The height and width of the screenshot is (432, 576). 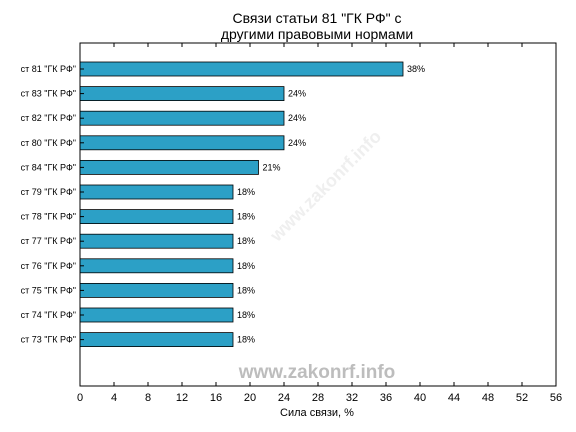 What do you see at coordinates (317, 372) in the screenshot?
I see `watermark: www.zakonrf.info` at bounding box center [317, 372].